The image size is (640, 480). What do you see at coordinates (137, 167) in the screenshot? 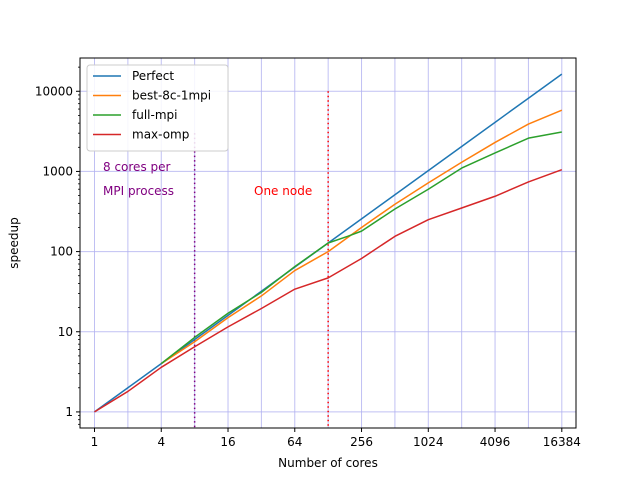
I see `annotation-cores-per-mpi-line1: 8 cores per` at bounding box center [137, 167].